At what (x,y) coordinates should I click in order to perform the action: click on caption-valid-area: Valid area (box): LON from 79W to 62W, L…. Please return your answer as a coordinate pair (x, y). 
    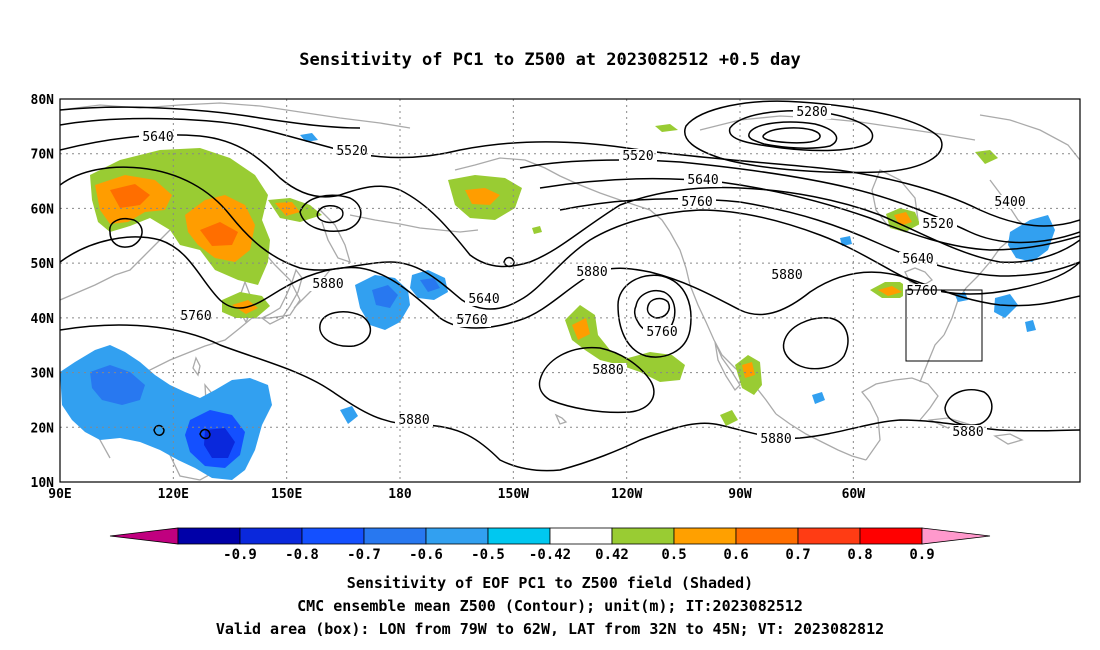
    Looking at the image, I should click on (550, 629).